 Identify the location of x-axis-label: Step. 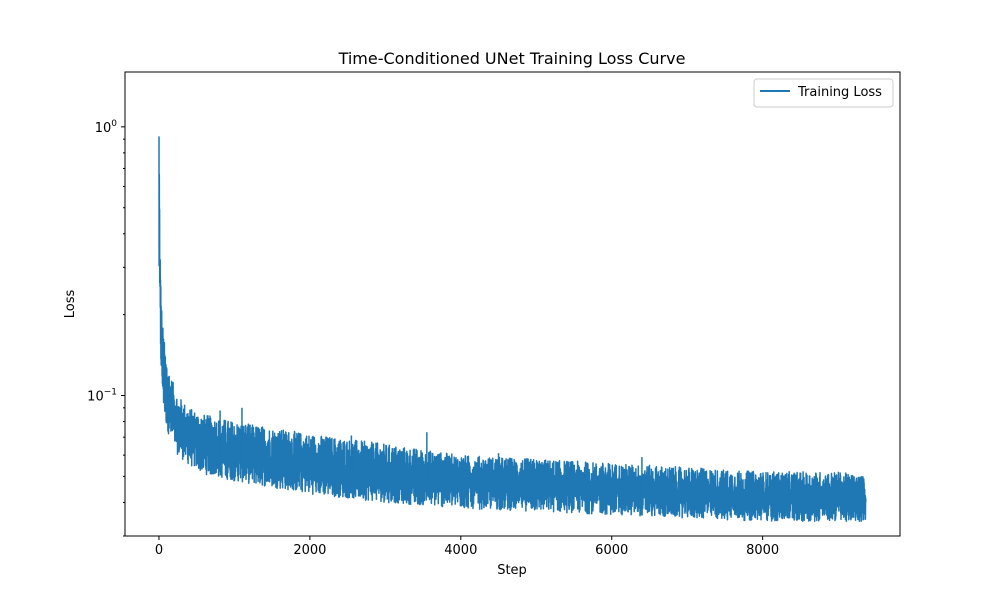
(512, 570).